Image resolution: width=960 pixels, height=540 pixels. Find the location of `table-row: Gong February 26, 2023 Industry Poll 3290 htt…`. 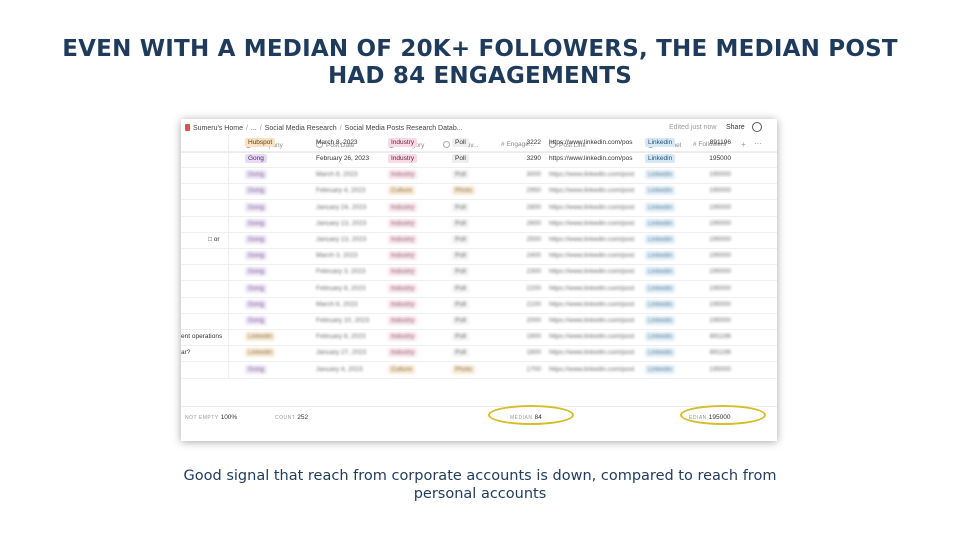

table-row: Gong February 26, 2023 Industry Poll 3290 htt… is located at coordinates (479, 159).